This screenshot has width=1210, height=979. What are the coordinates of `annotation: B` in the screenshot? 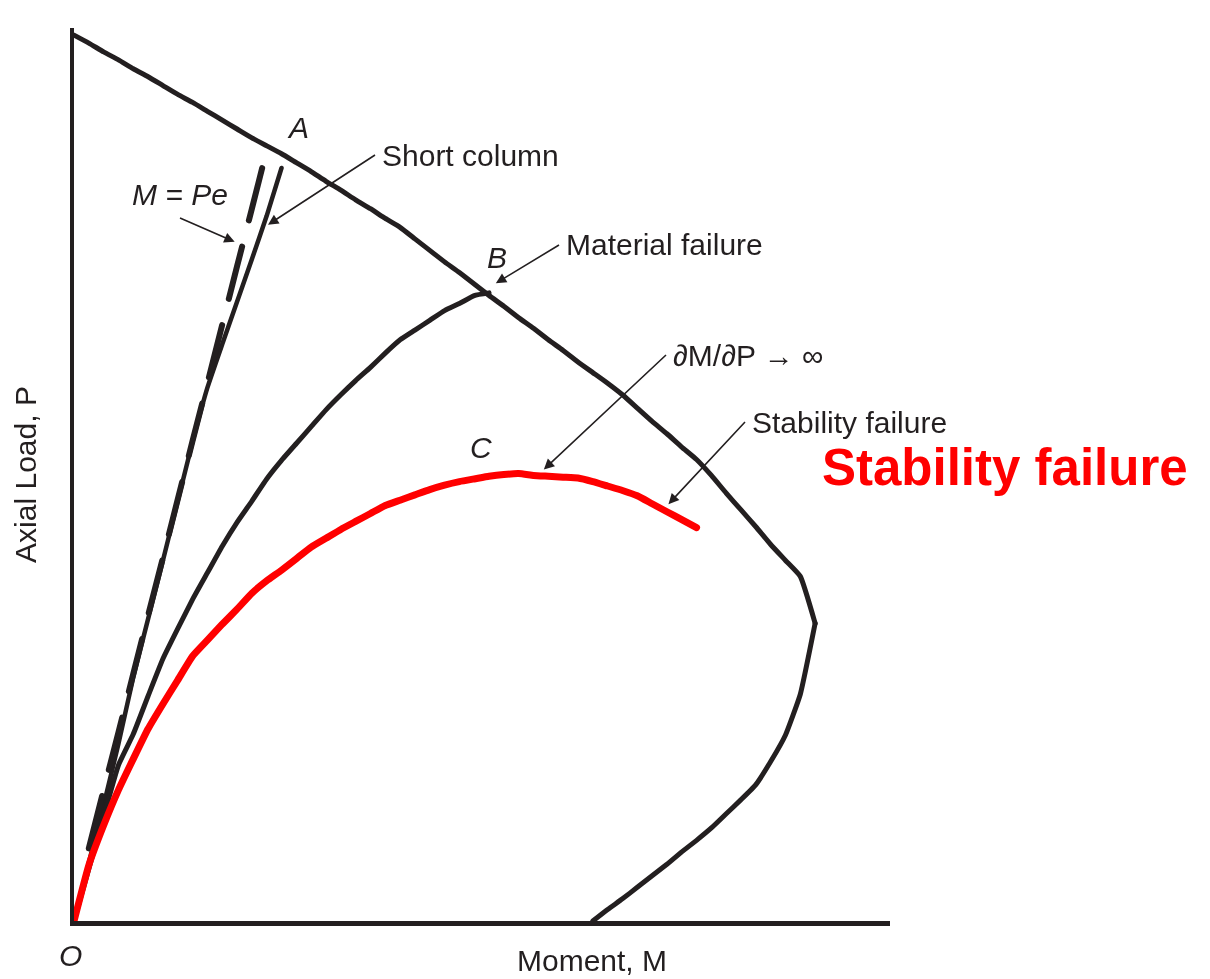 It's located at (497, 257).